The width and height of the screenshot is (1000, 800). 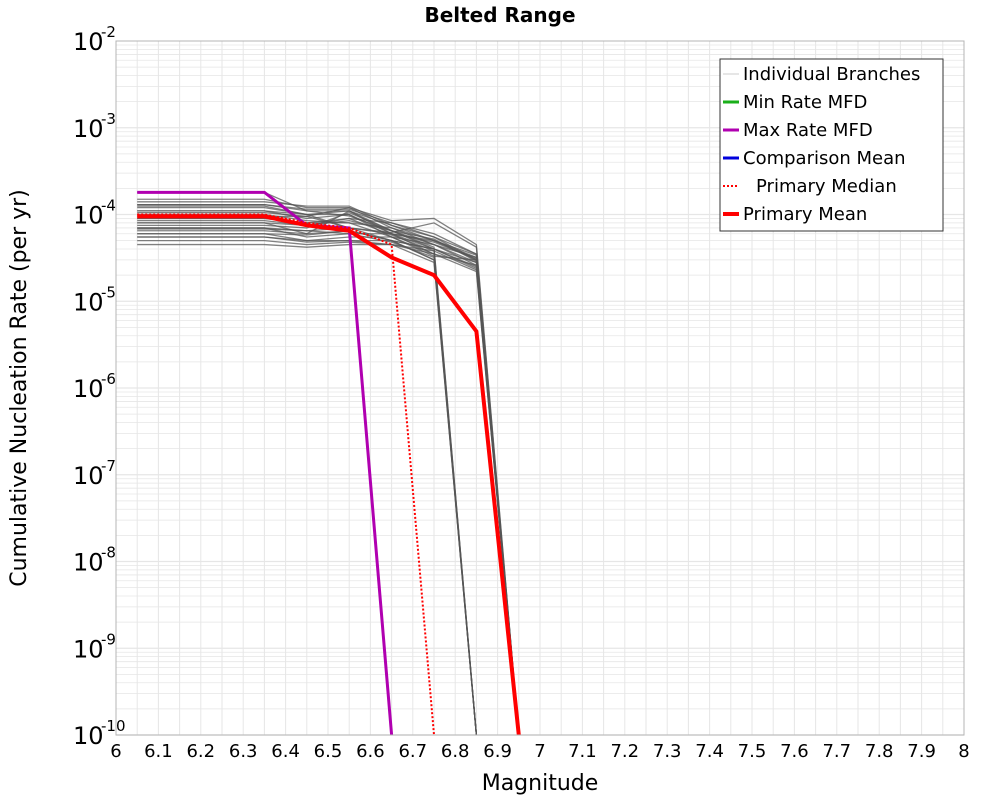 I want to click on x-tick-label: 6.6, so click(x=370, y=751).